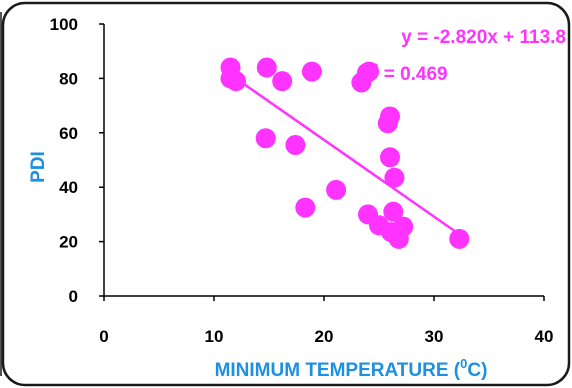 This screenshot has height=388, width=572. Describe the element at coordinates (38, 167) in the screenshot. I see `y-axis-title: PDI` at that location.